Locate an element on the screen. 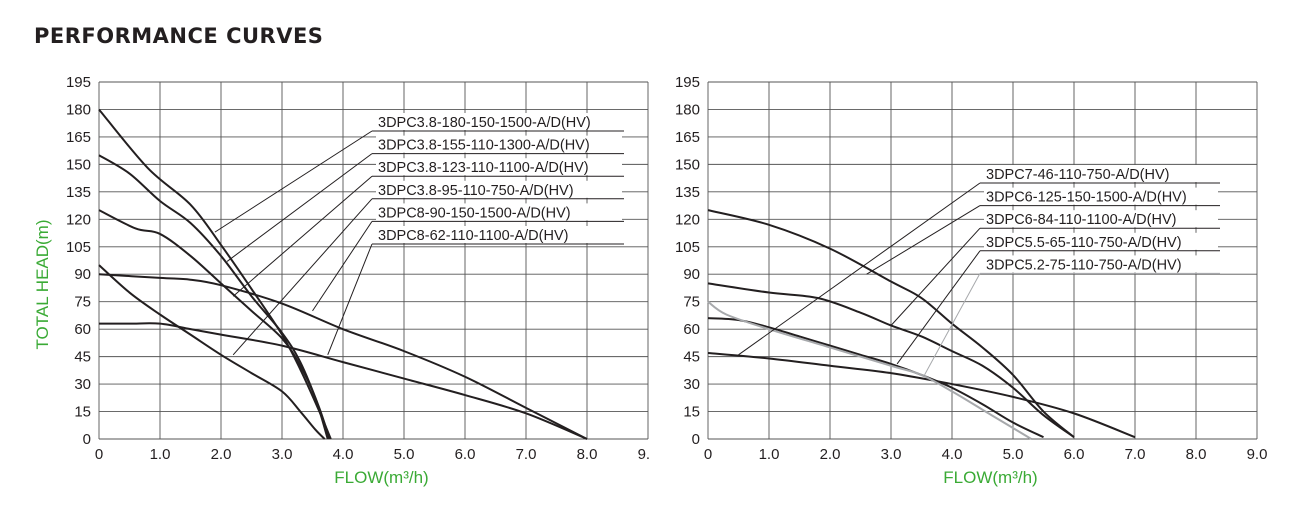 The width and height of the screenshot is (1301, 518). right-y-tick-label: 135 is located at coordinates (687, 192).